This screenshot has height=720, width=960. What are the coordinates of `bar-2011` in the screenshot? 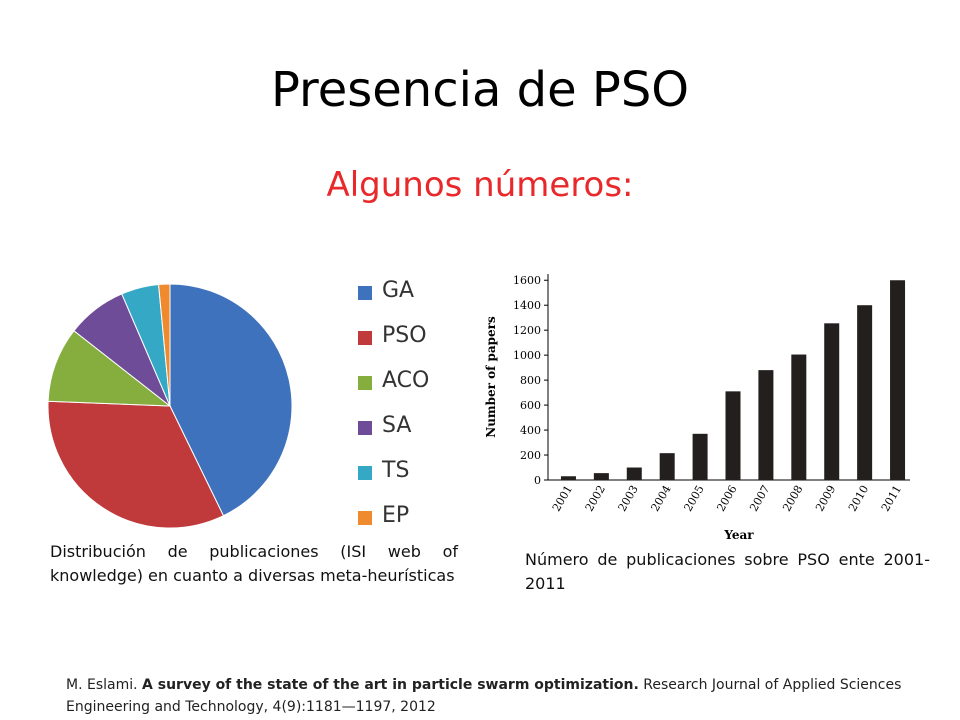 It's located at (898, 380).